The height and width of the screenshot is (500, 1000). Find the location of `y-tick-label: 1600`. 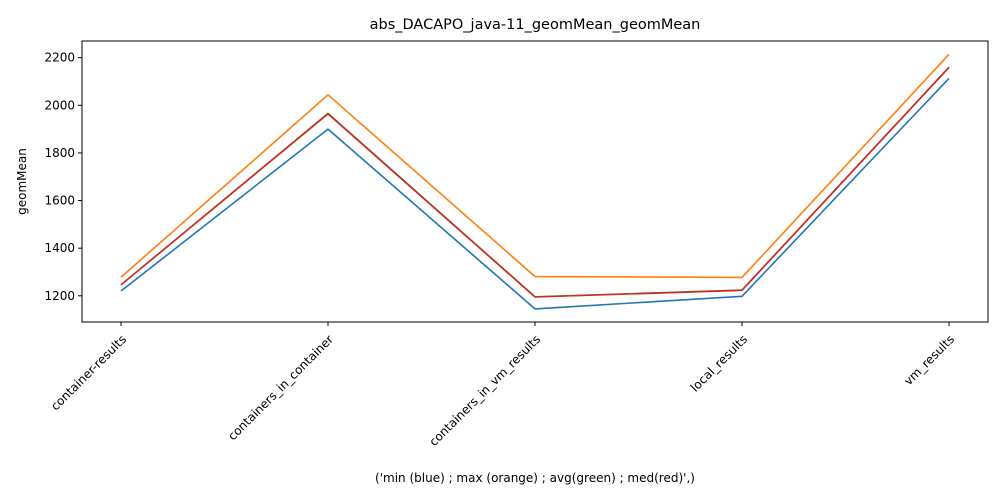

y-tick-label: 1600 is located at coordinates (59, 201).